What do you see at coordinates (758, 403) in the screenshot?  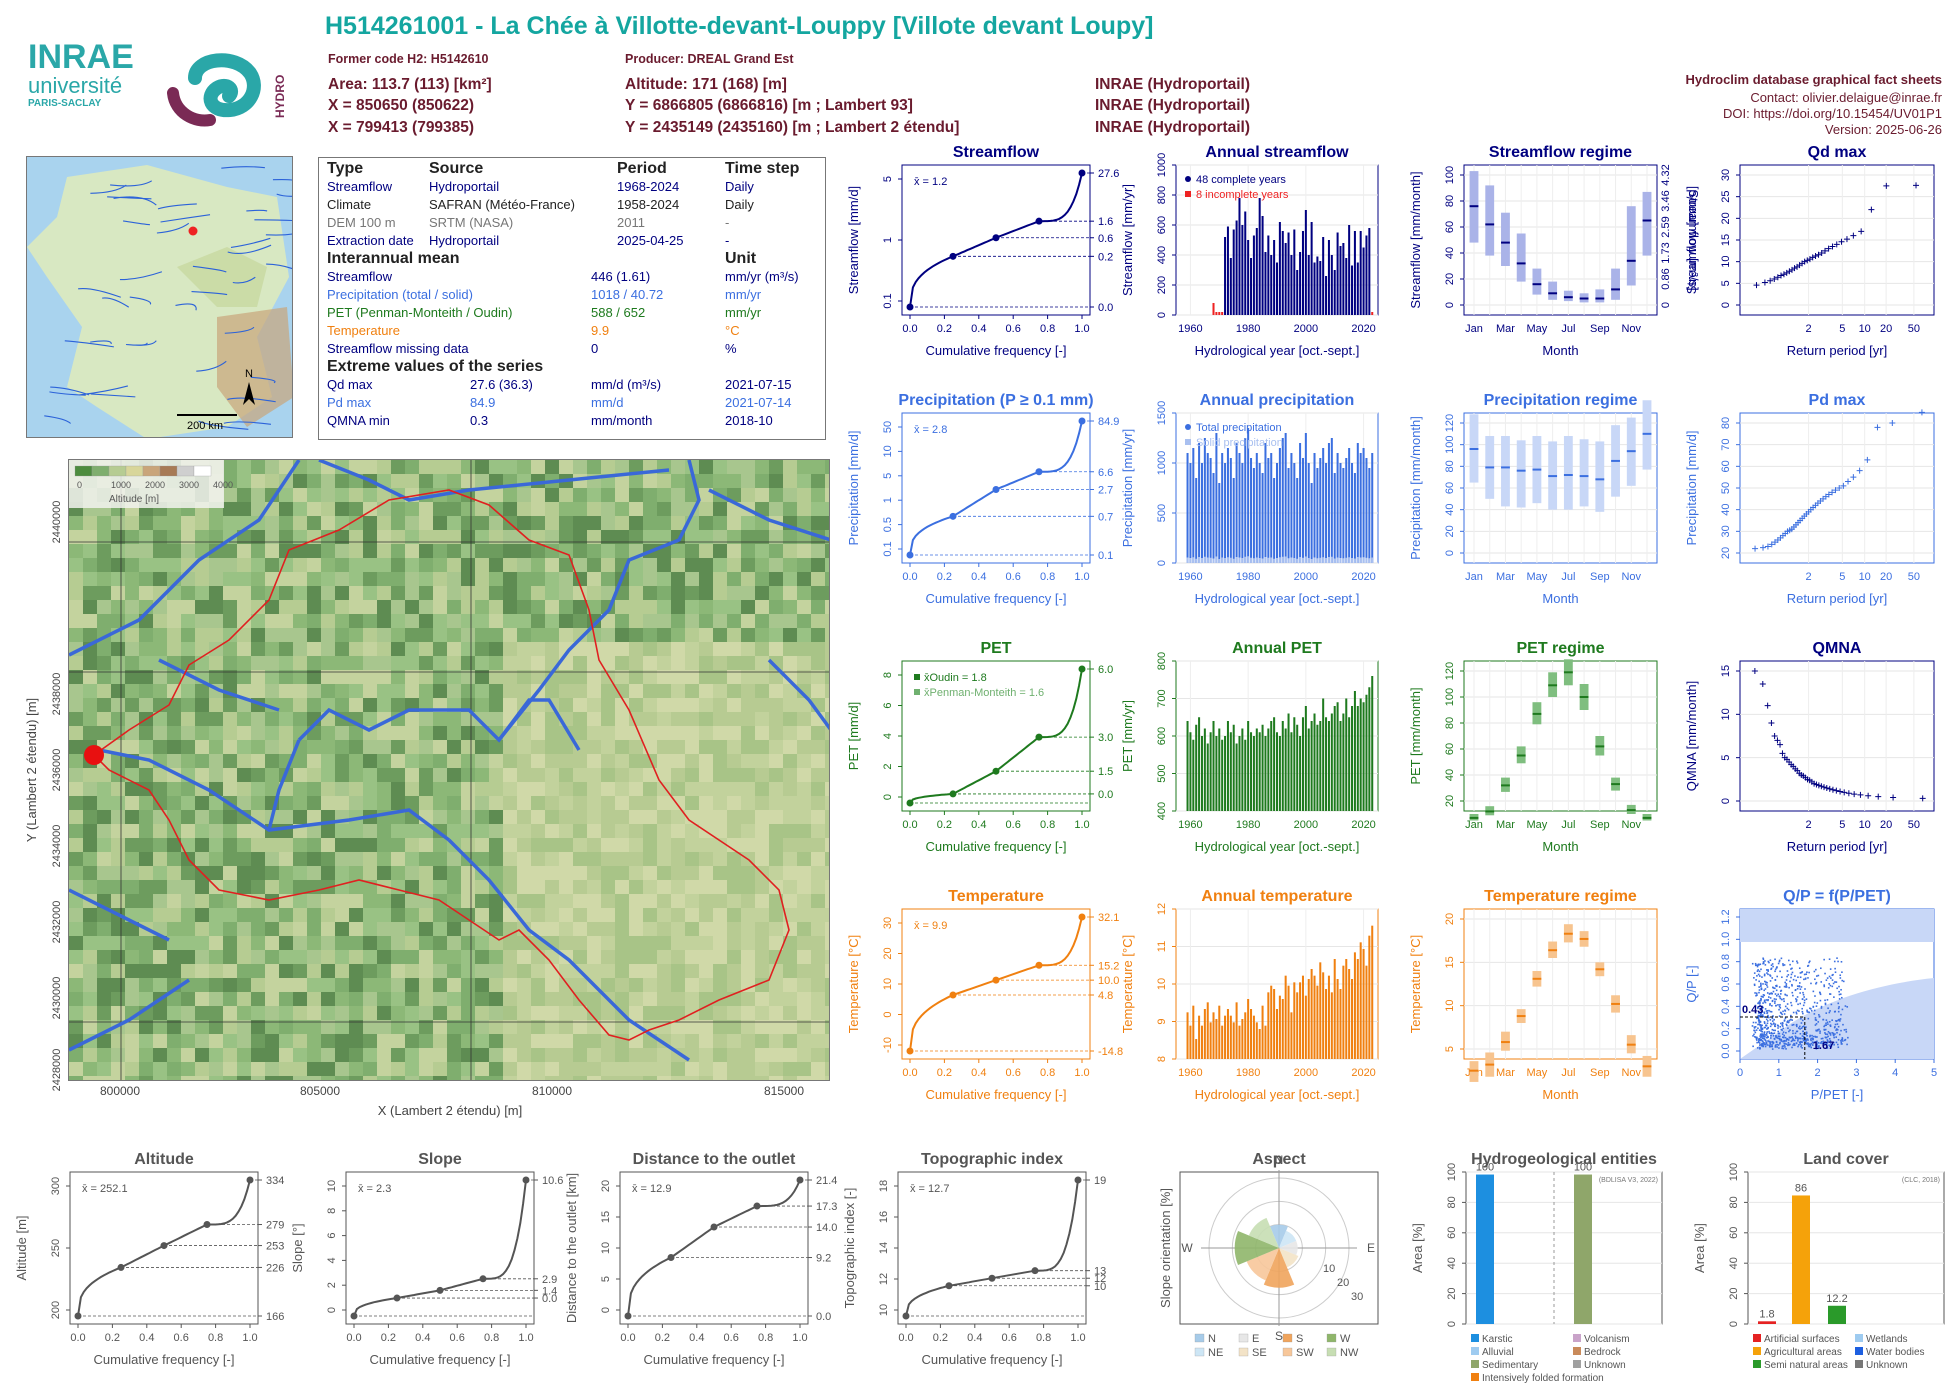 I see `extreme-row-cell: 2021-07-14` at bounding box center [758, 403].